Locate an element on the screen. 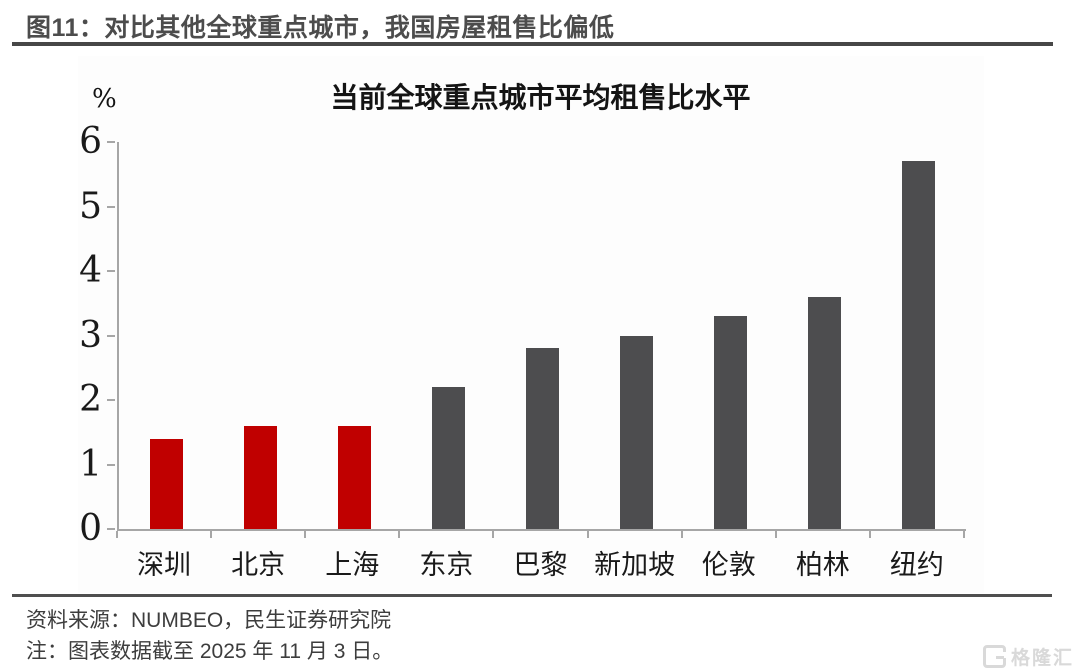 The width and height of the screenshot is (1080, 672). x-category-label: 巴黎 is located at coordinates (540, 565).